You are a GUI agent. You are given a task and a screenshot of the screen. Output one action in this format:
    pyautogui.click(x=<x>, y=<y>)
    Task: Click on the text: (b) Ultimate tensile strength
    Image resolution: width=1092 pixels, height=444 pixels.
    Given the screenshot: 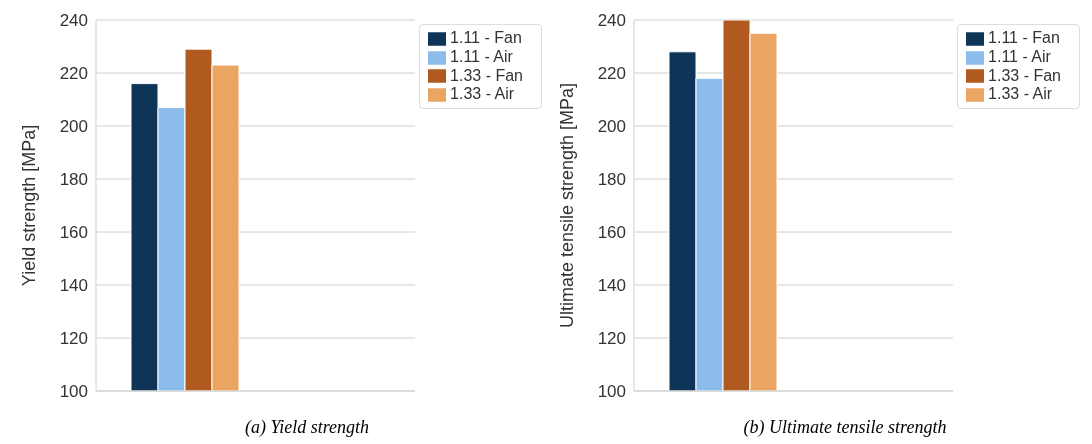 What is the action you would take?
    pyautogui.click(x=845, y=427)
    